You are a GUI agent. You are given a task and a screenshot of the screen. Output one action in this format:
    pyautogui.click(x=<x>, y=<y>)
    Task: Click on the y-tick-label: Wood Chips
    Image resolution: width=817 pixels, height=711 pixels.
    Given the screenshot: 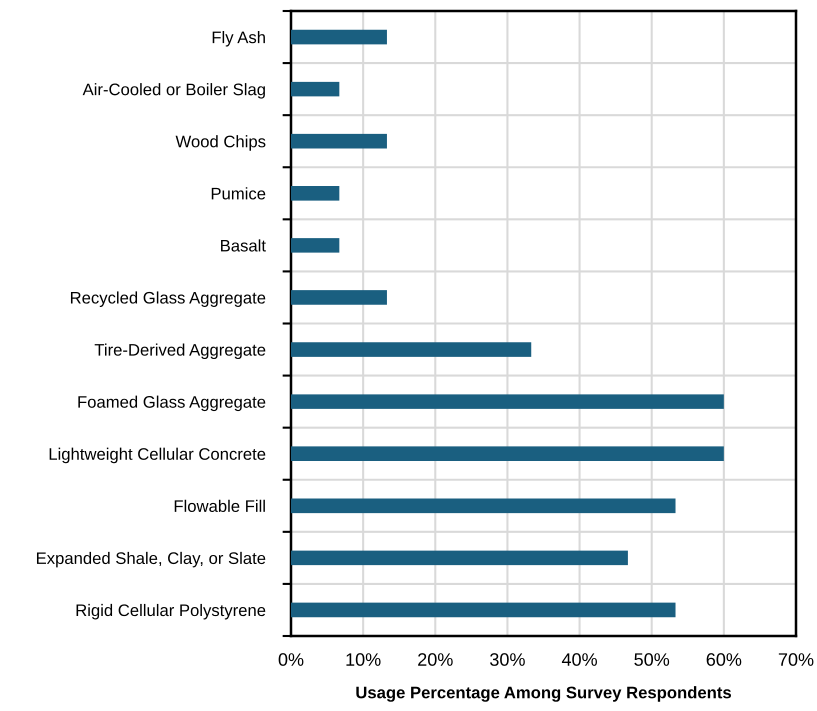 What is the action you would take?
    pyautogui.click(x=221, y=143)
    